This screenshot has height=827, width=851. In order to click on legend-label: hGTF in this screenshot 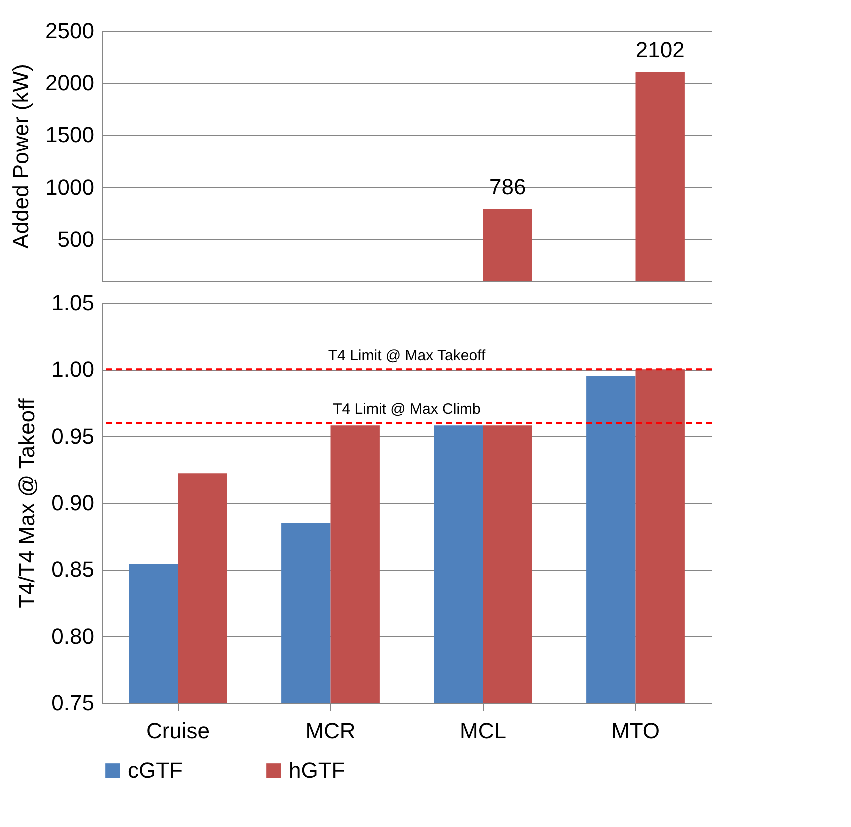, I will do `click(317, 770)`.